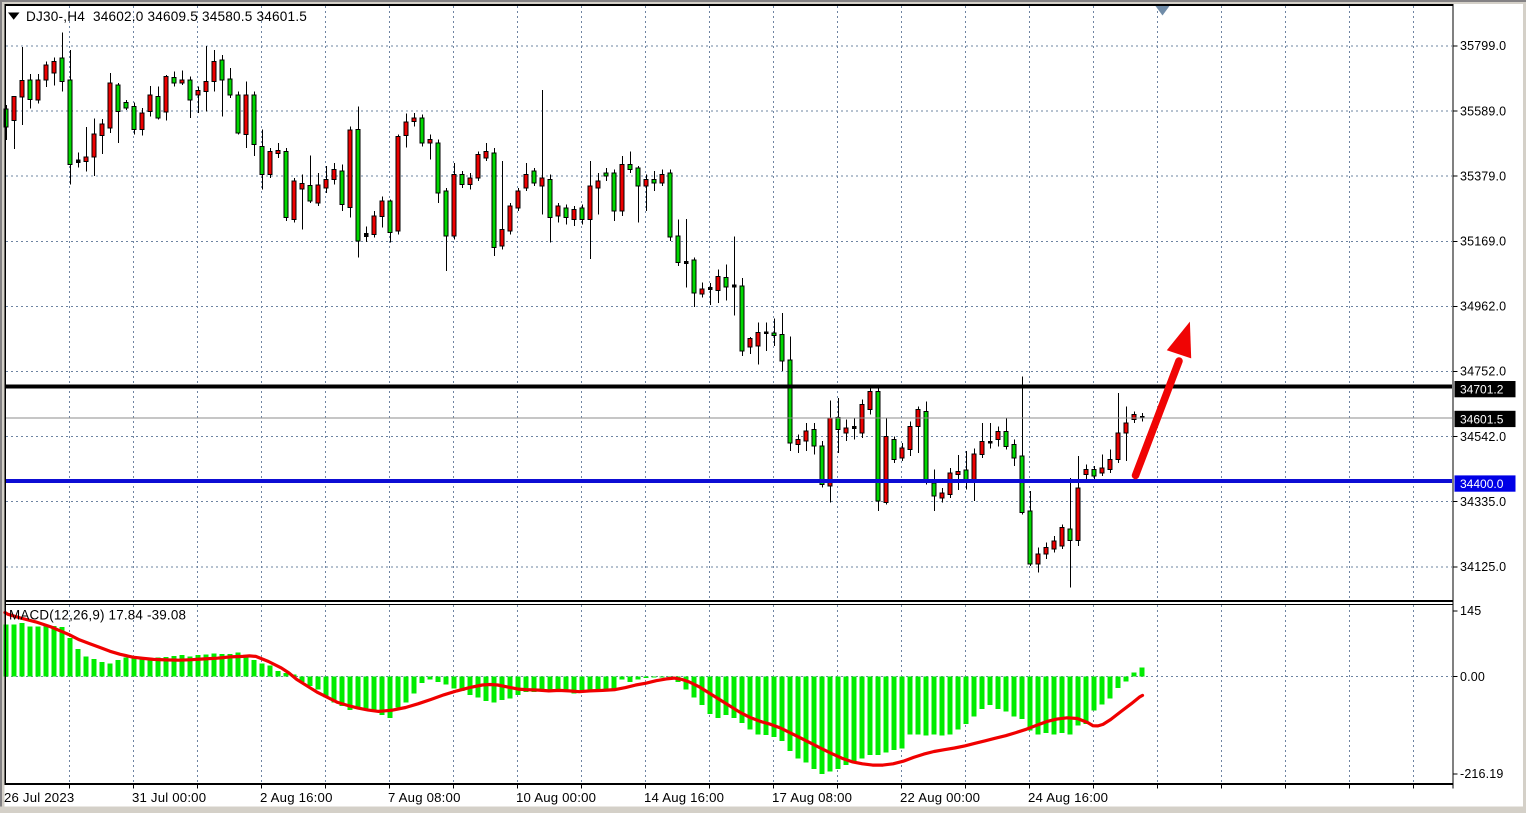  I want to click on svg-text: 34335.0, so click(1483, 502).